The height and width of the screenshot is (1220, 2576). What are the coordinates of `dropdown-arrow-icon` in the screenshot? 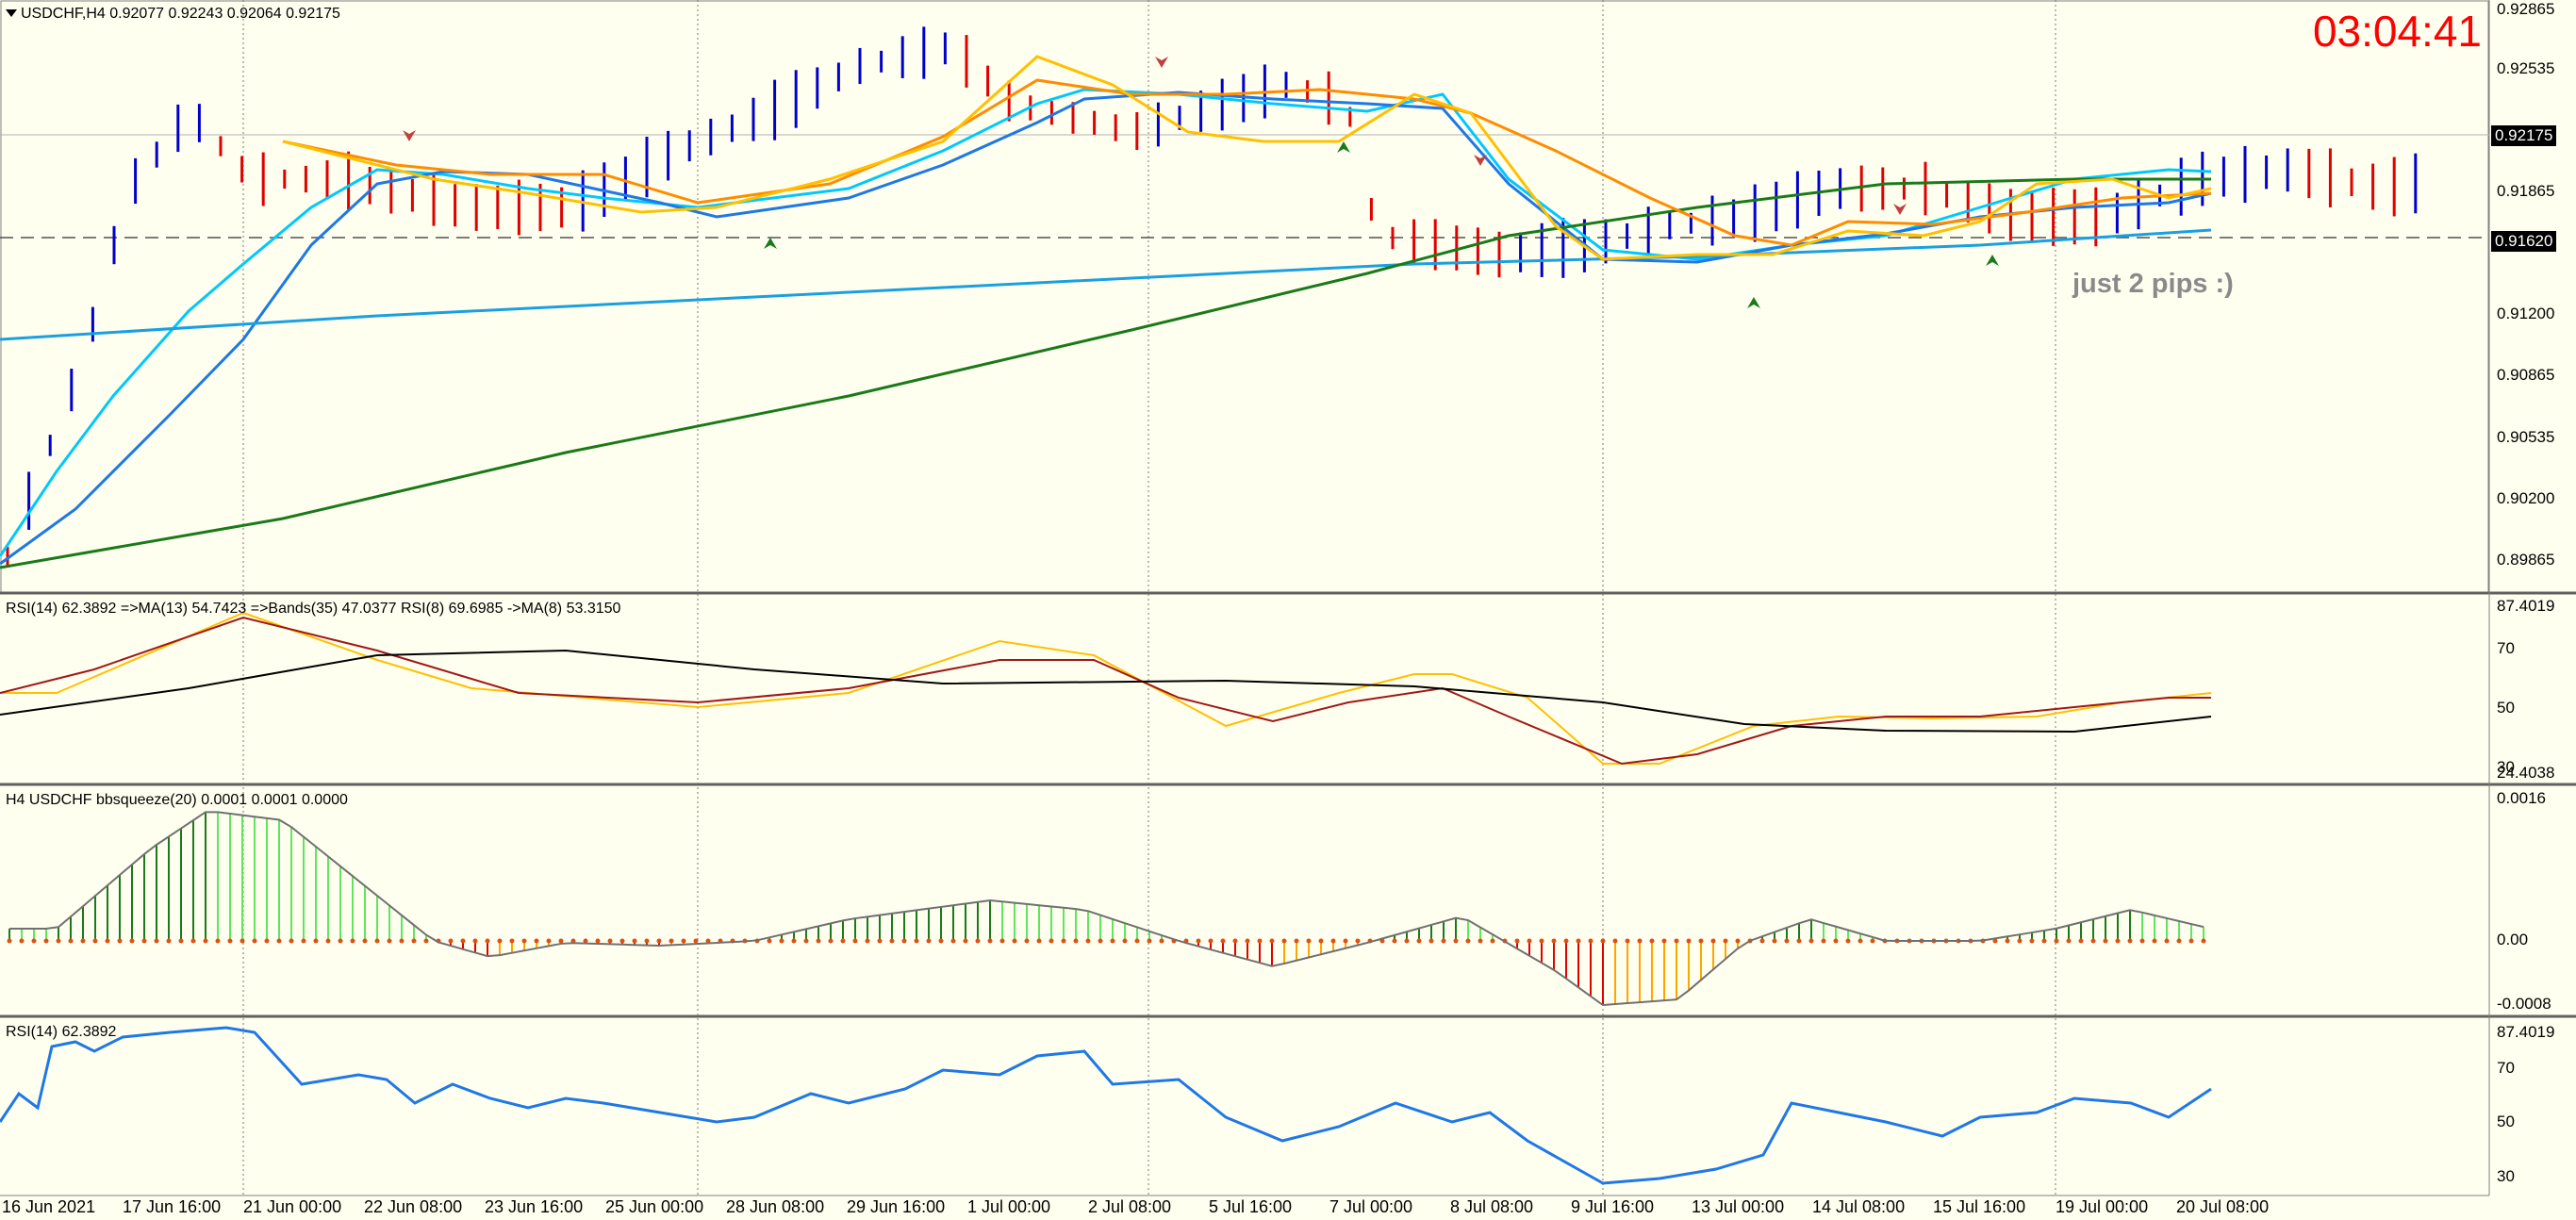 It's located at (11, 13).